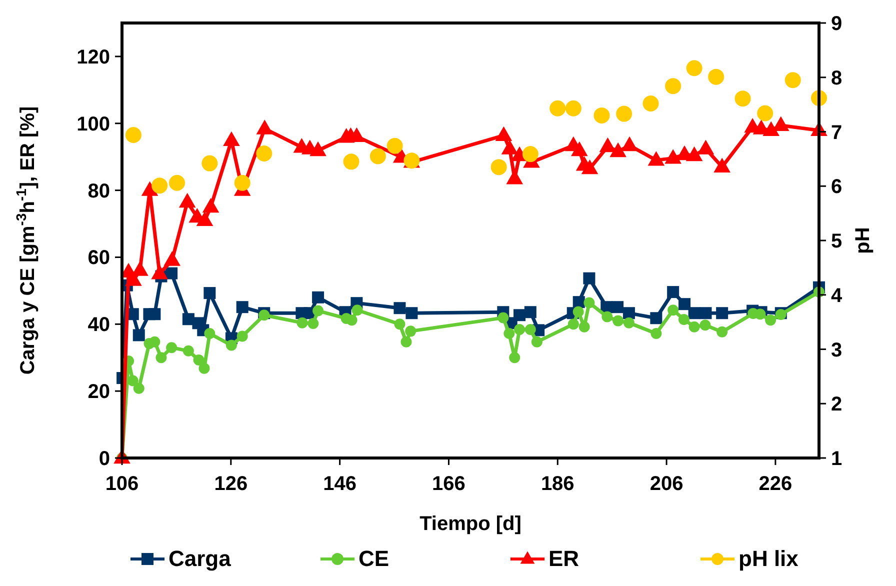 The width and height of the screenshot is (896, 586). What do you see at coordinates (836, 187) in the screenshot?
I see `y2-tick-label: 6` at bounding box center [836, 187].